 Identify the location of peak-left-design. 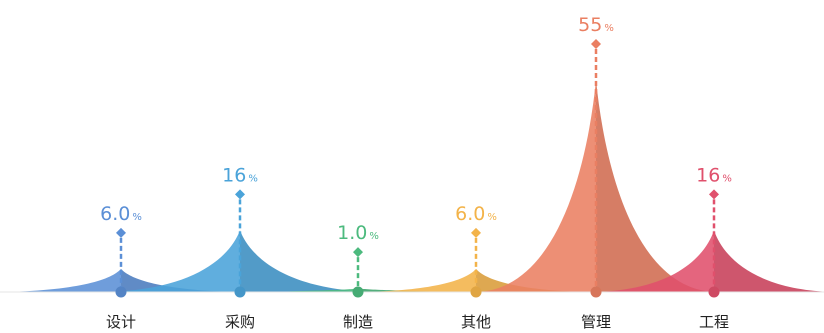
(63, 280).